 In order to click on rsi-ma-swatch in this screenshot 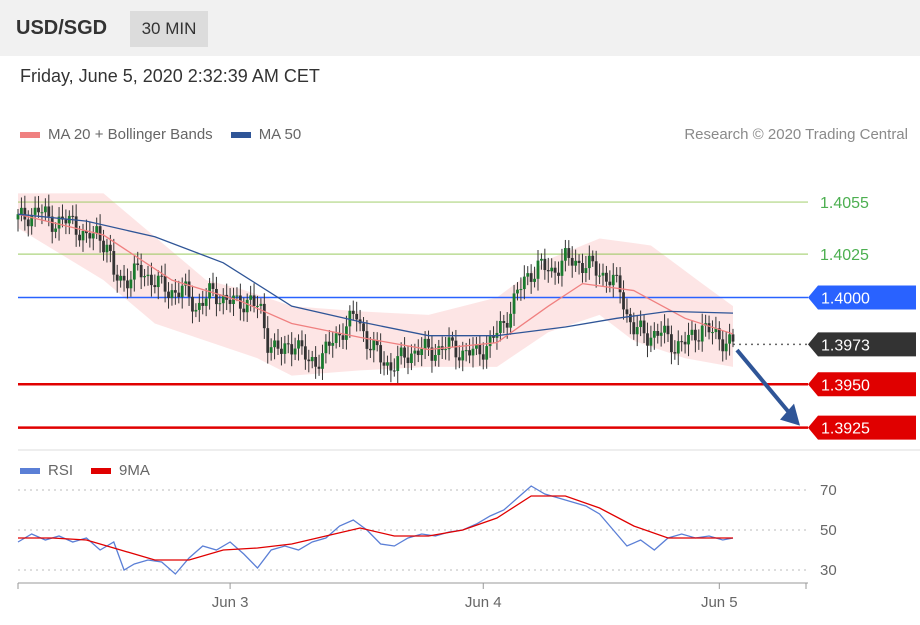, I will do `click(101, 470)`.